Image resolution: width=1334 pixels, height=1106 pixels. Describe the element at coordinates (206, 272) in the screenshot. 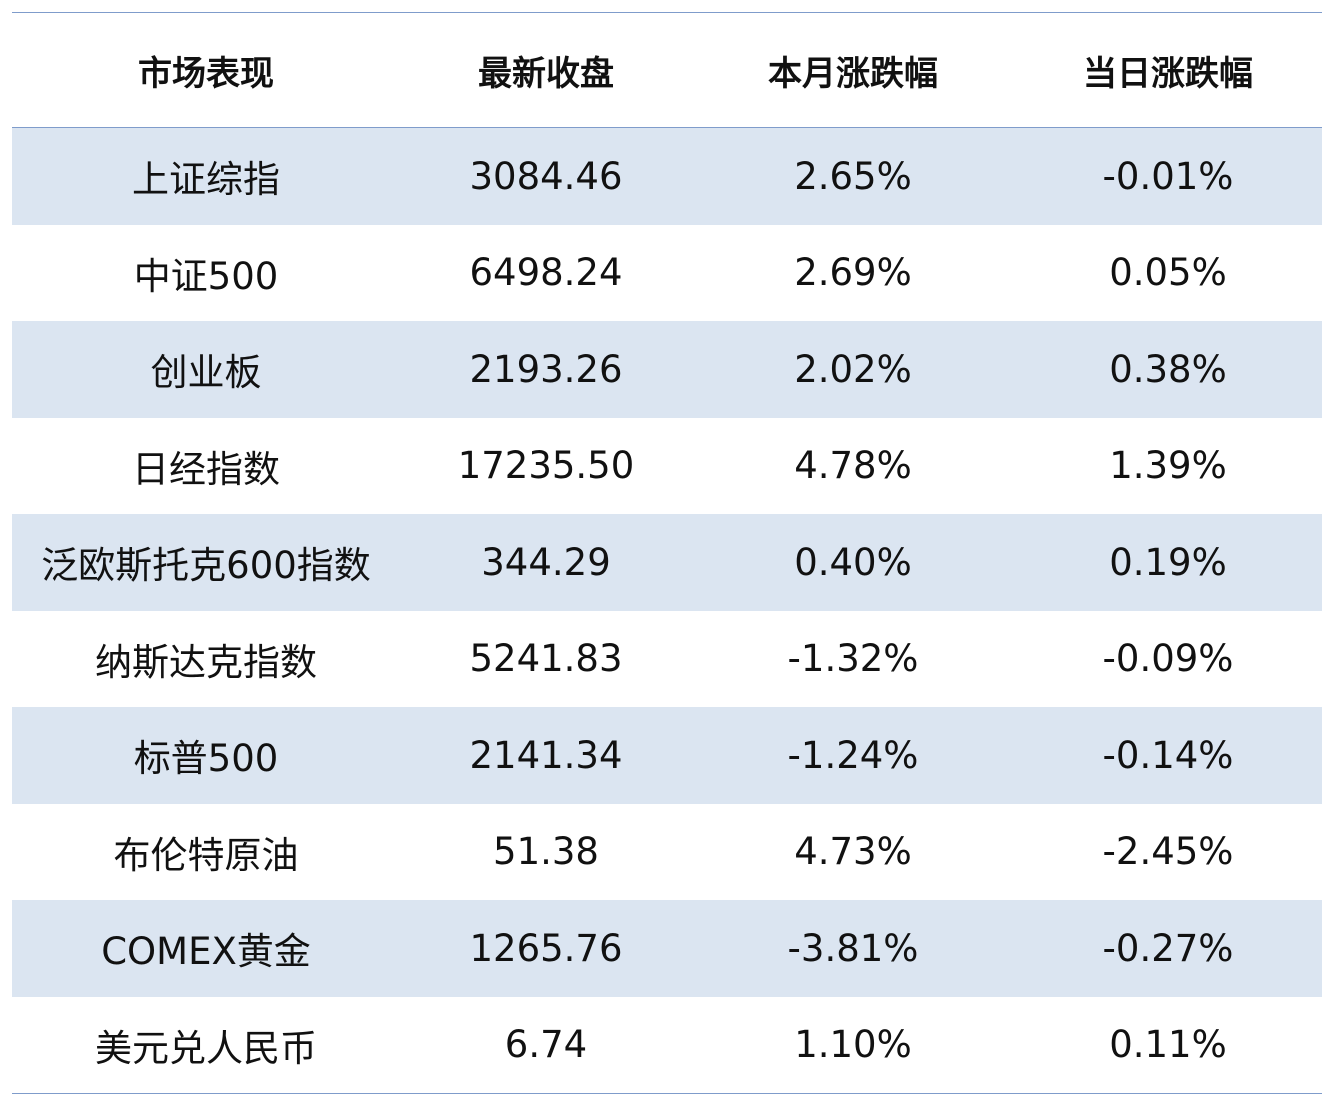

I see `market-name-cell: 中证500` at that location.